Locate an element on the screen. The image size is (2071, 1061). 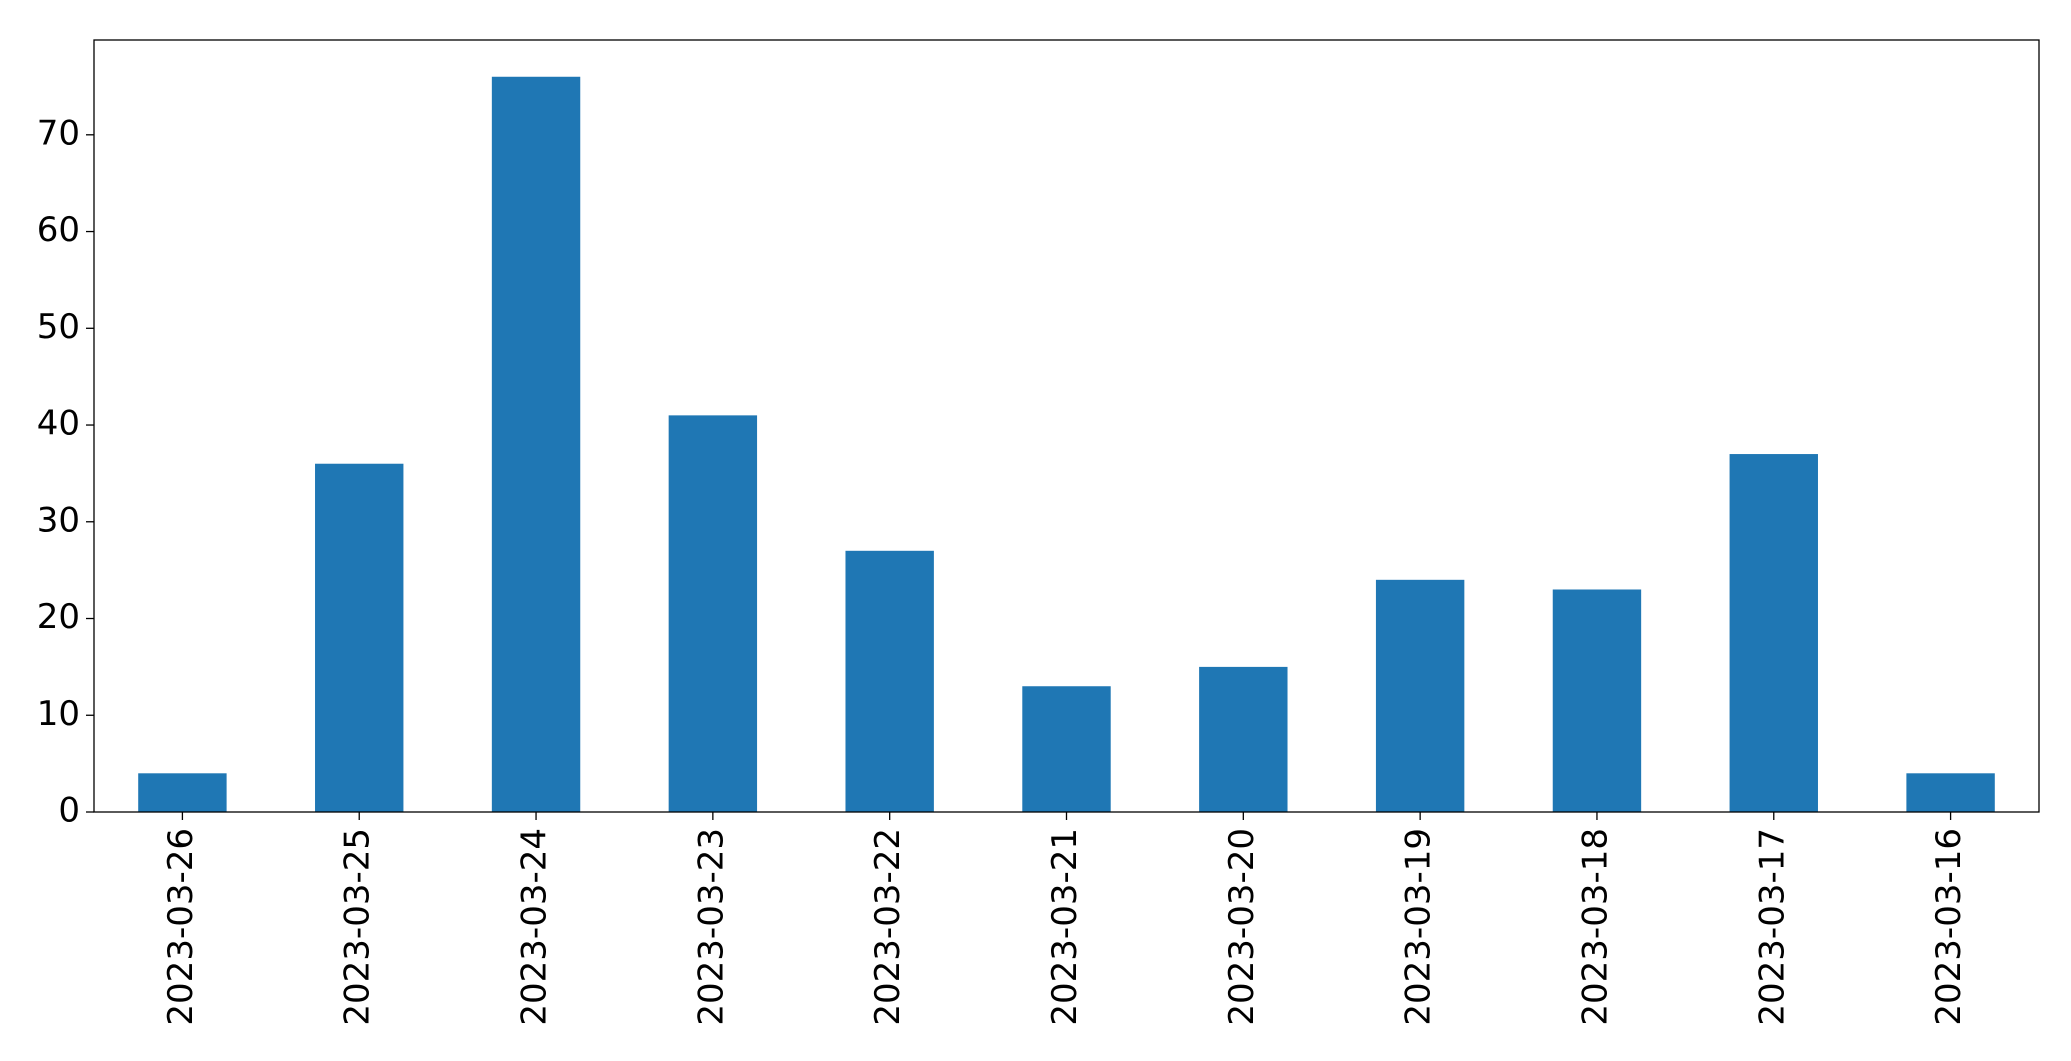
y-tick-label: 70 is located at coordinates (58, 133).